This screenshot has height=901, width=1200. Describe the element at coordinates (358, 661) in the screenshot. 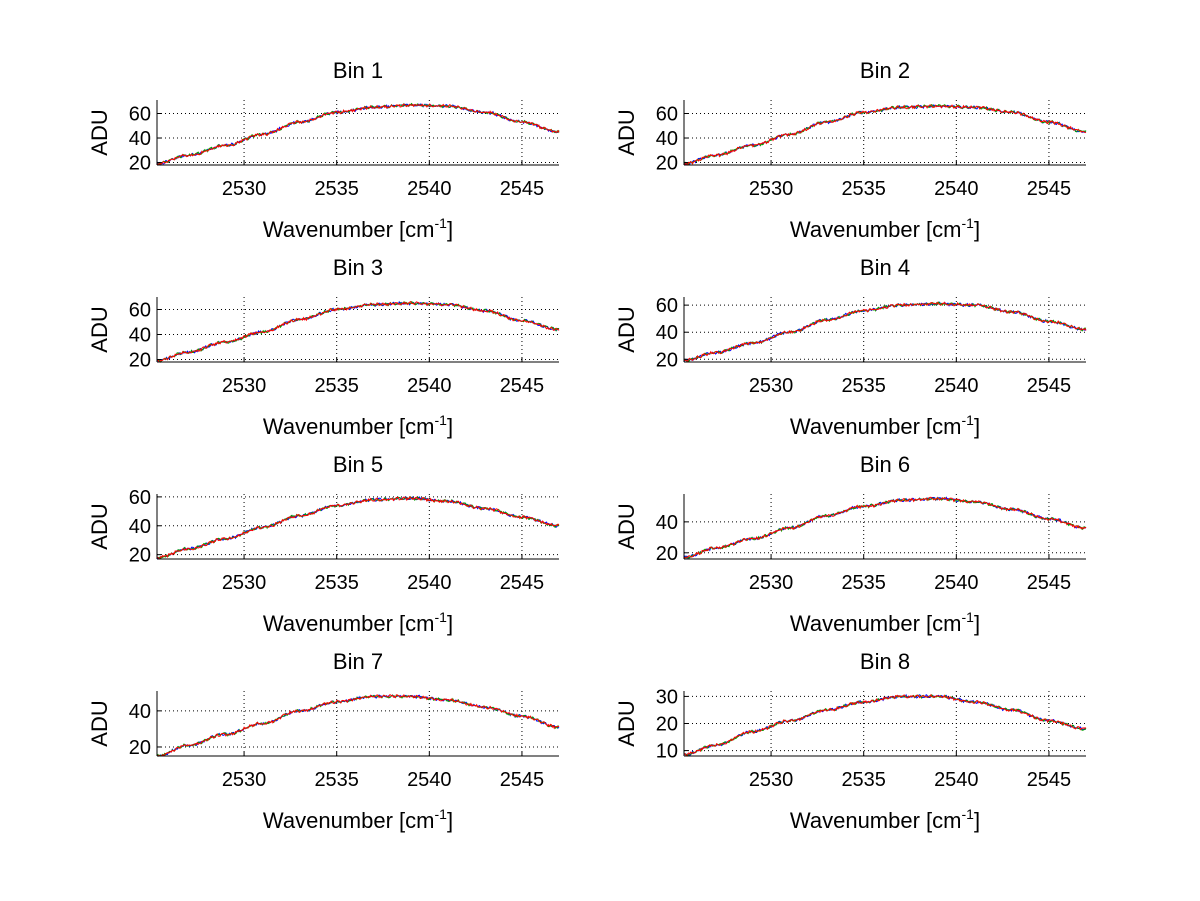

I see `chart-title: Bin 7` at that location.